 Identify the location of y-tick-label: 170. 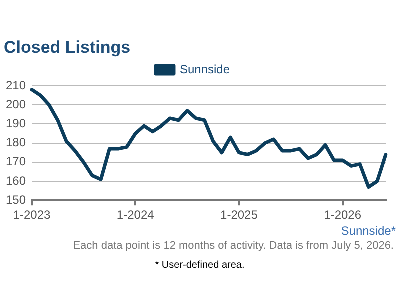
(16, 161).